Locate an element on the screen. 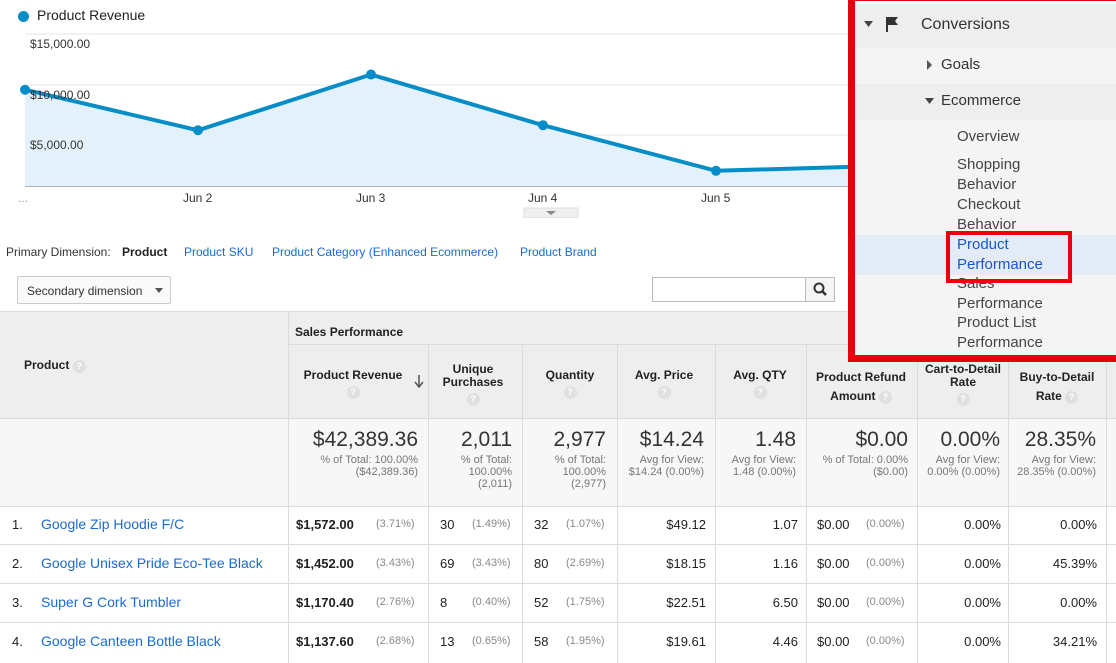  nav-goals-row is located at coordinates (983, 66).